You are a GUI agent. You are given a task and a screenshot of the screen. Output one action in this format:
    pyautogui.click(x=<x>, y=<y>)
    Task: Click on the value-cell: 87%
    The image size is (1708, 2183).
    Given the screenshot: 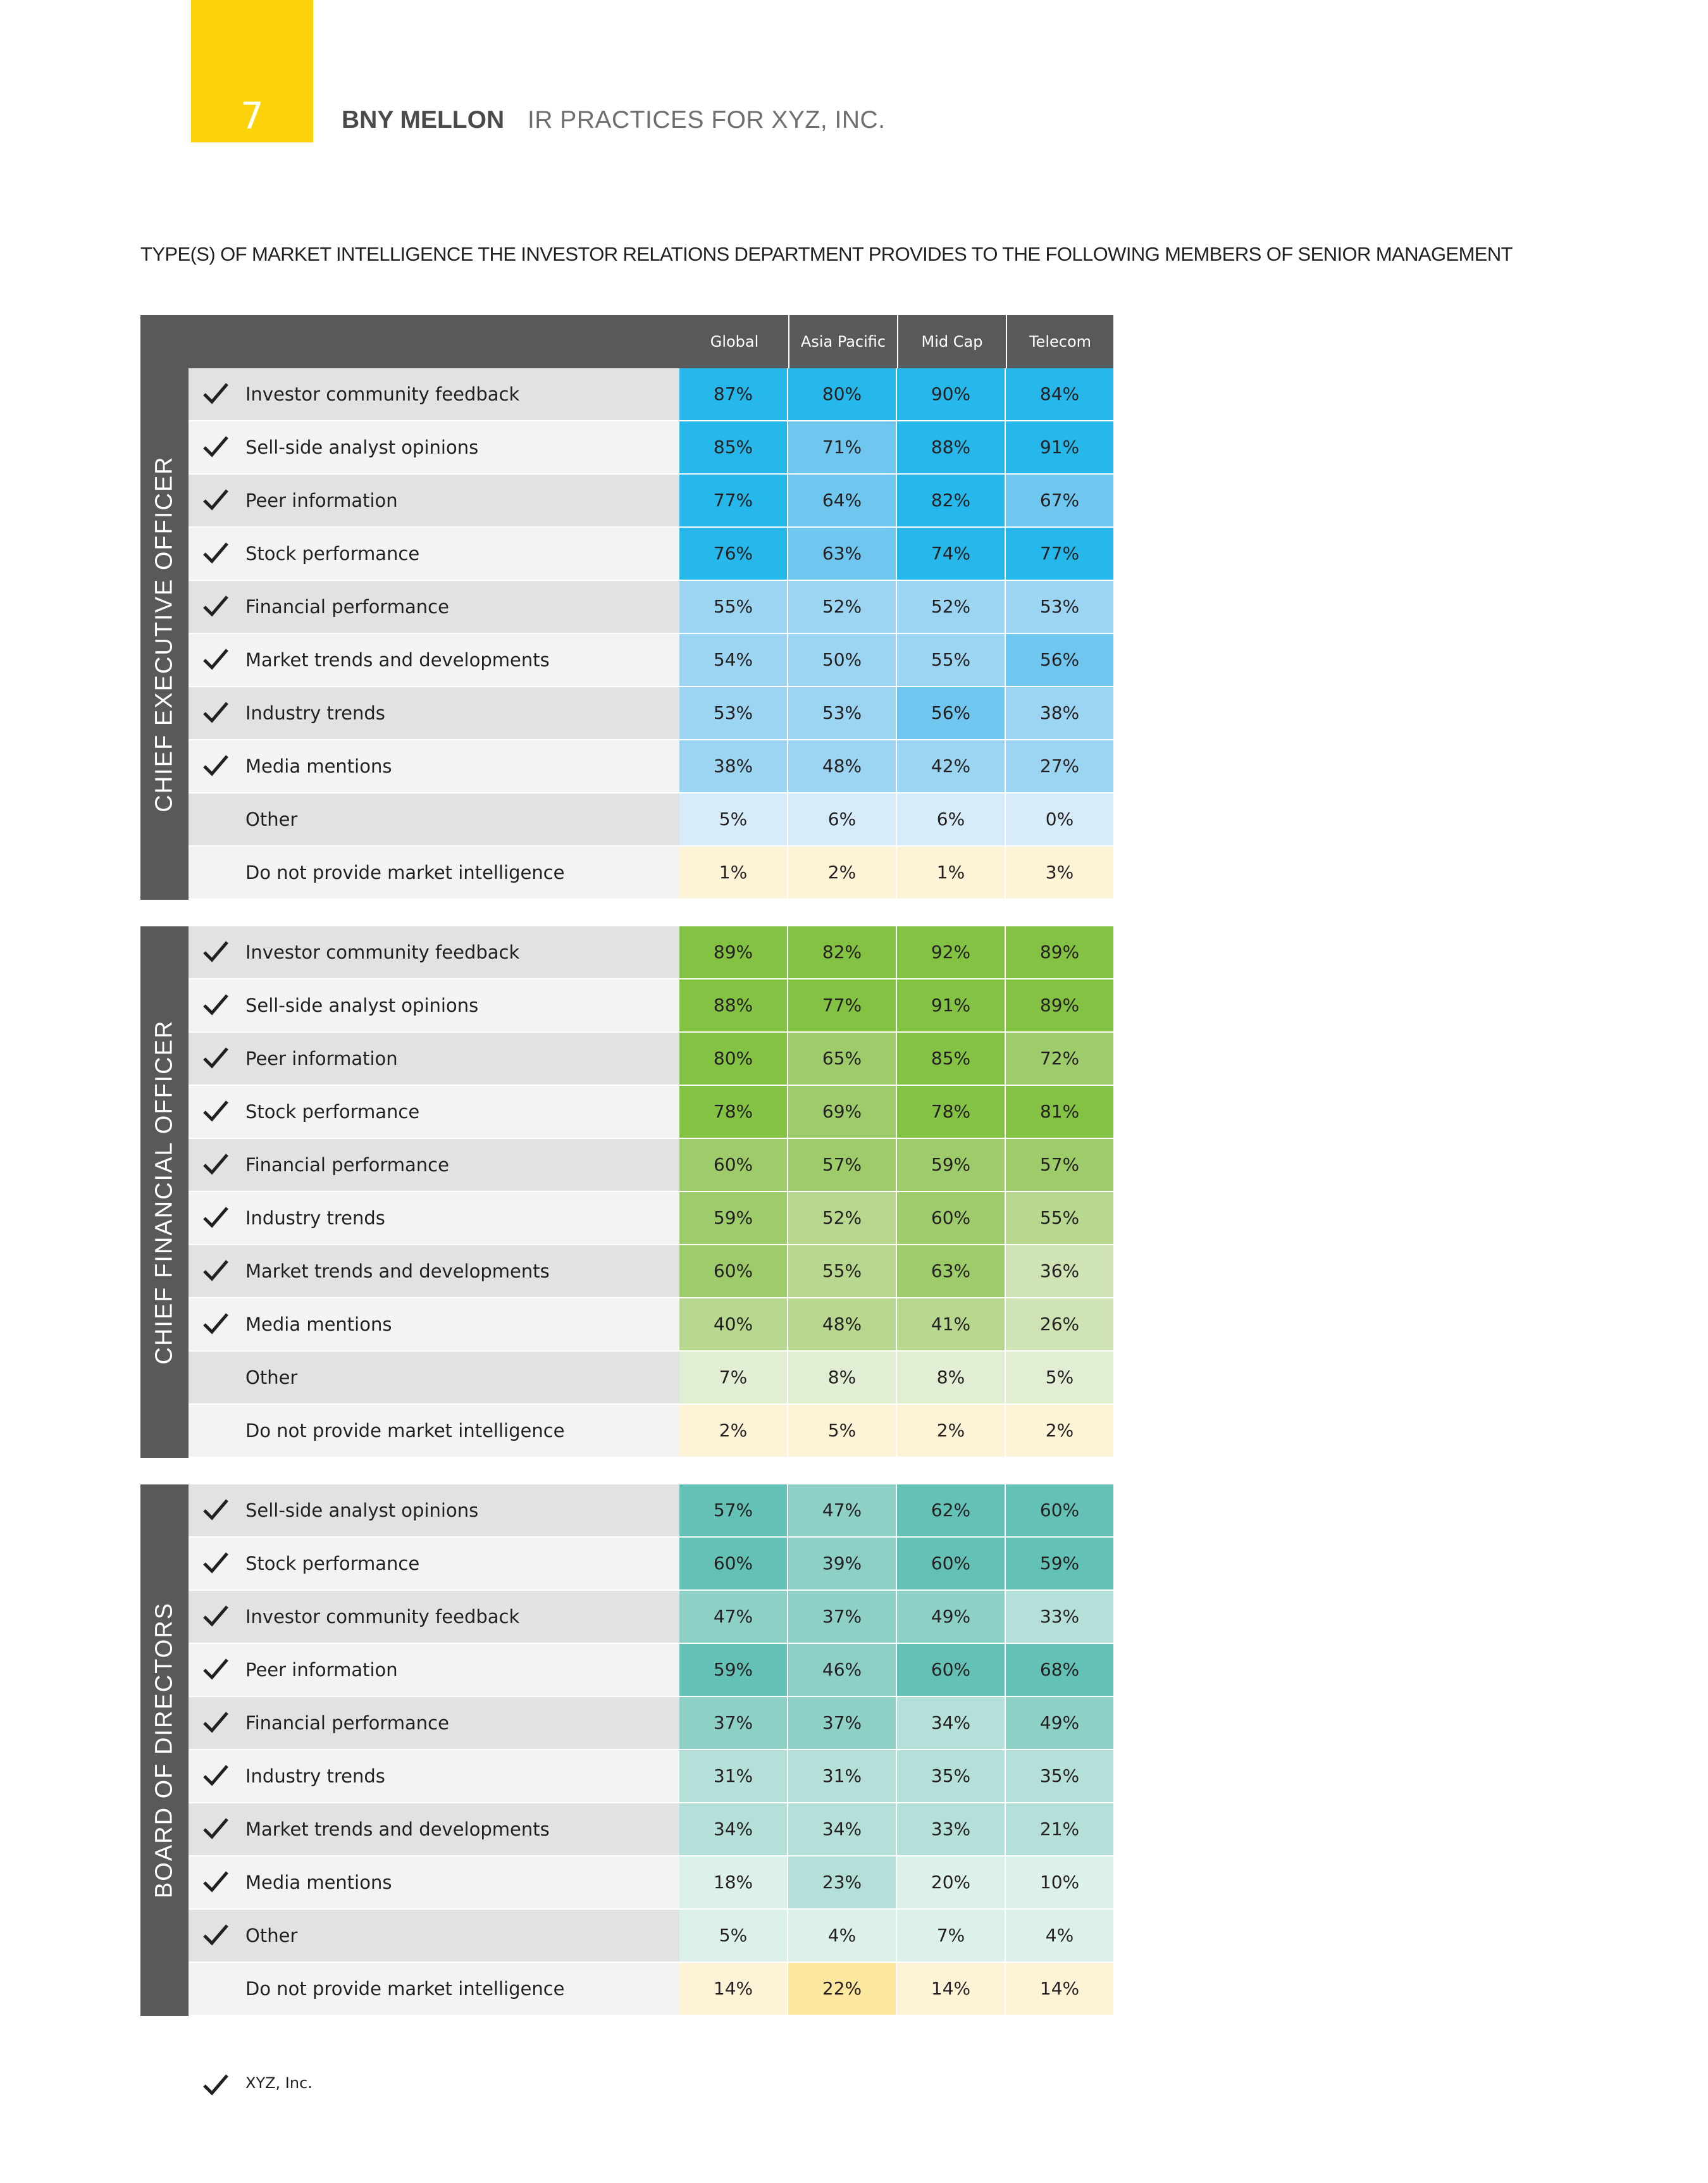 What is the action you would take?
    pyautogui.click(x=733, y=394)
    